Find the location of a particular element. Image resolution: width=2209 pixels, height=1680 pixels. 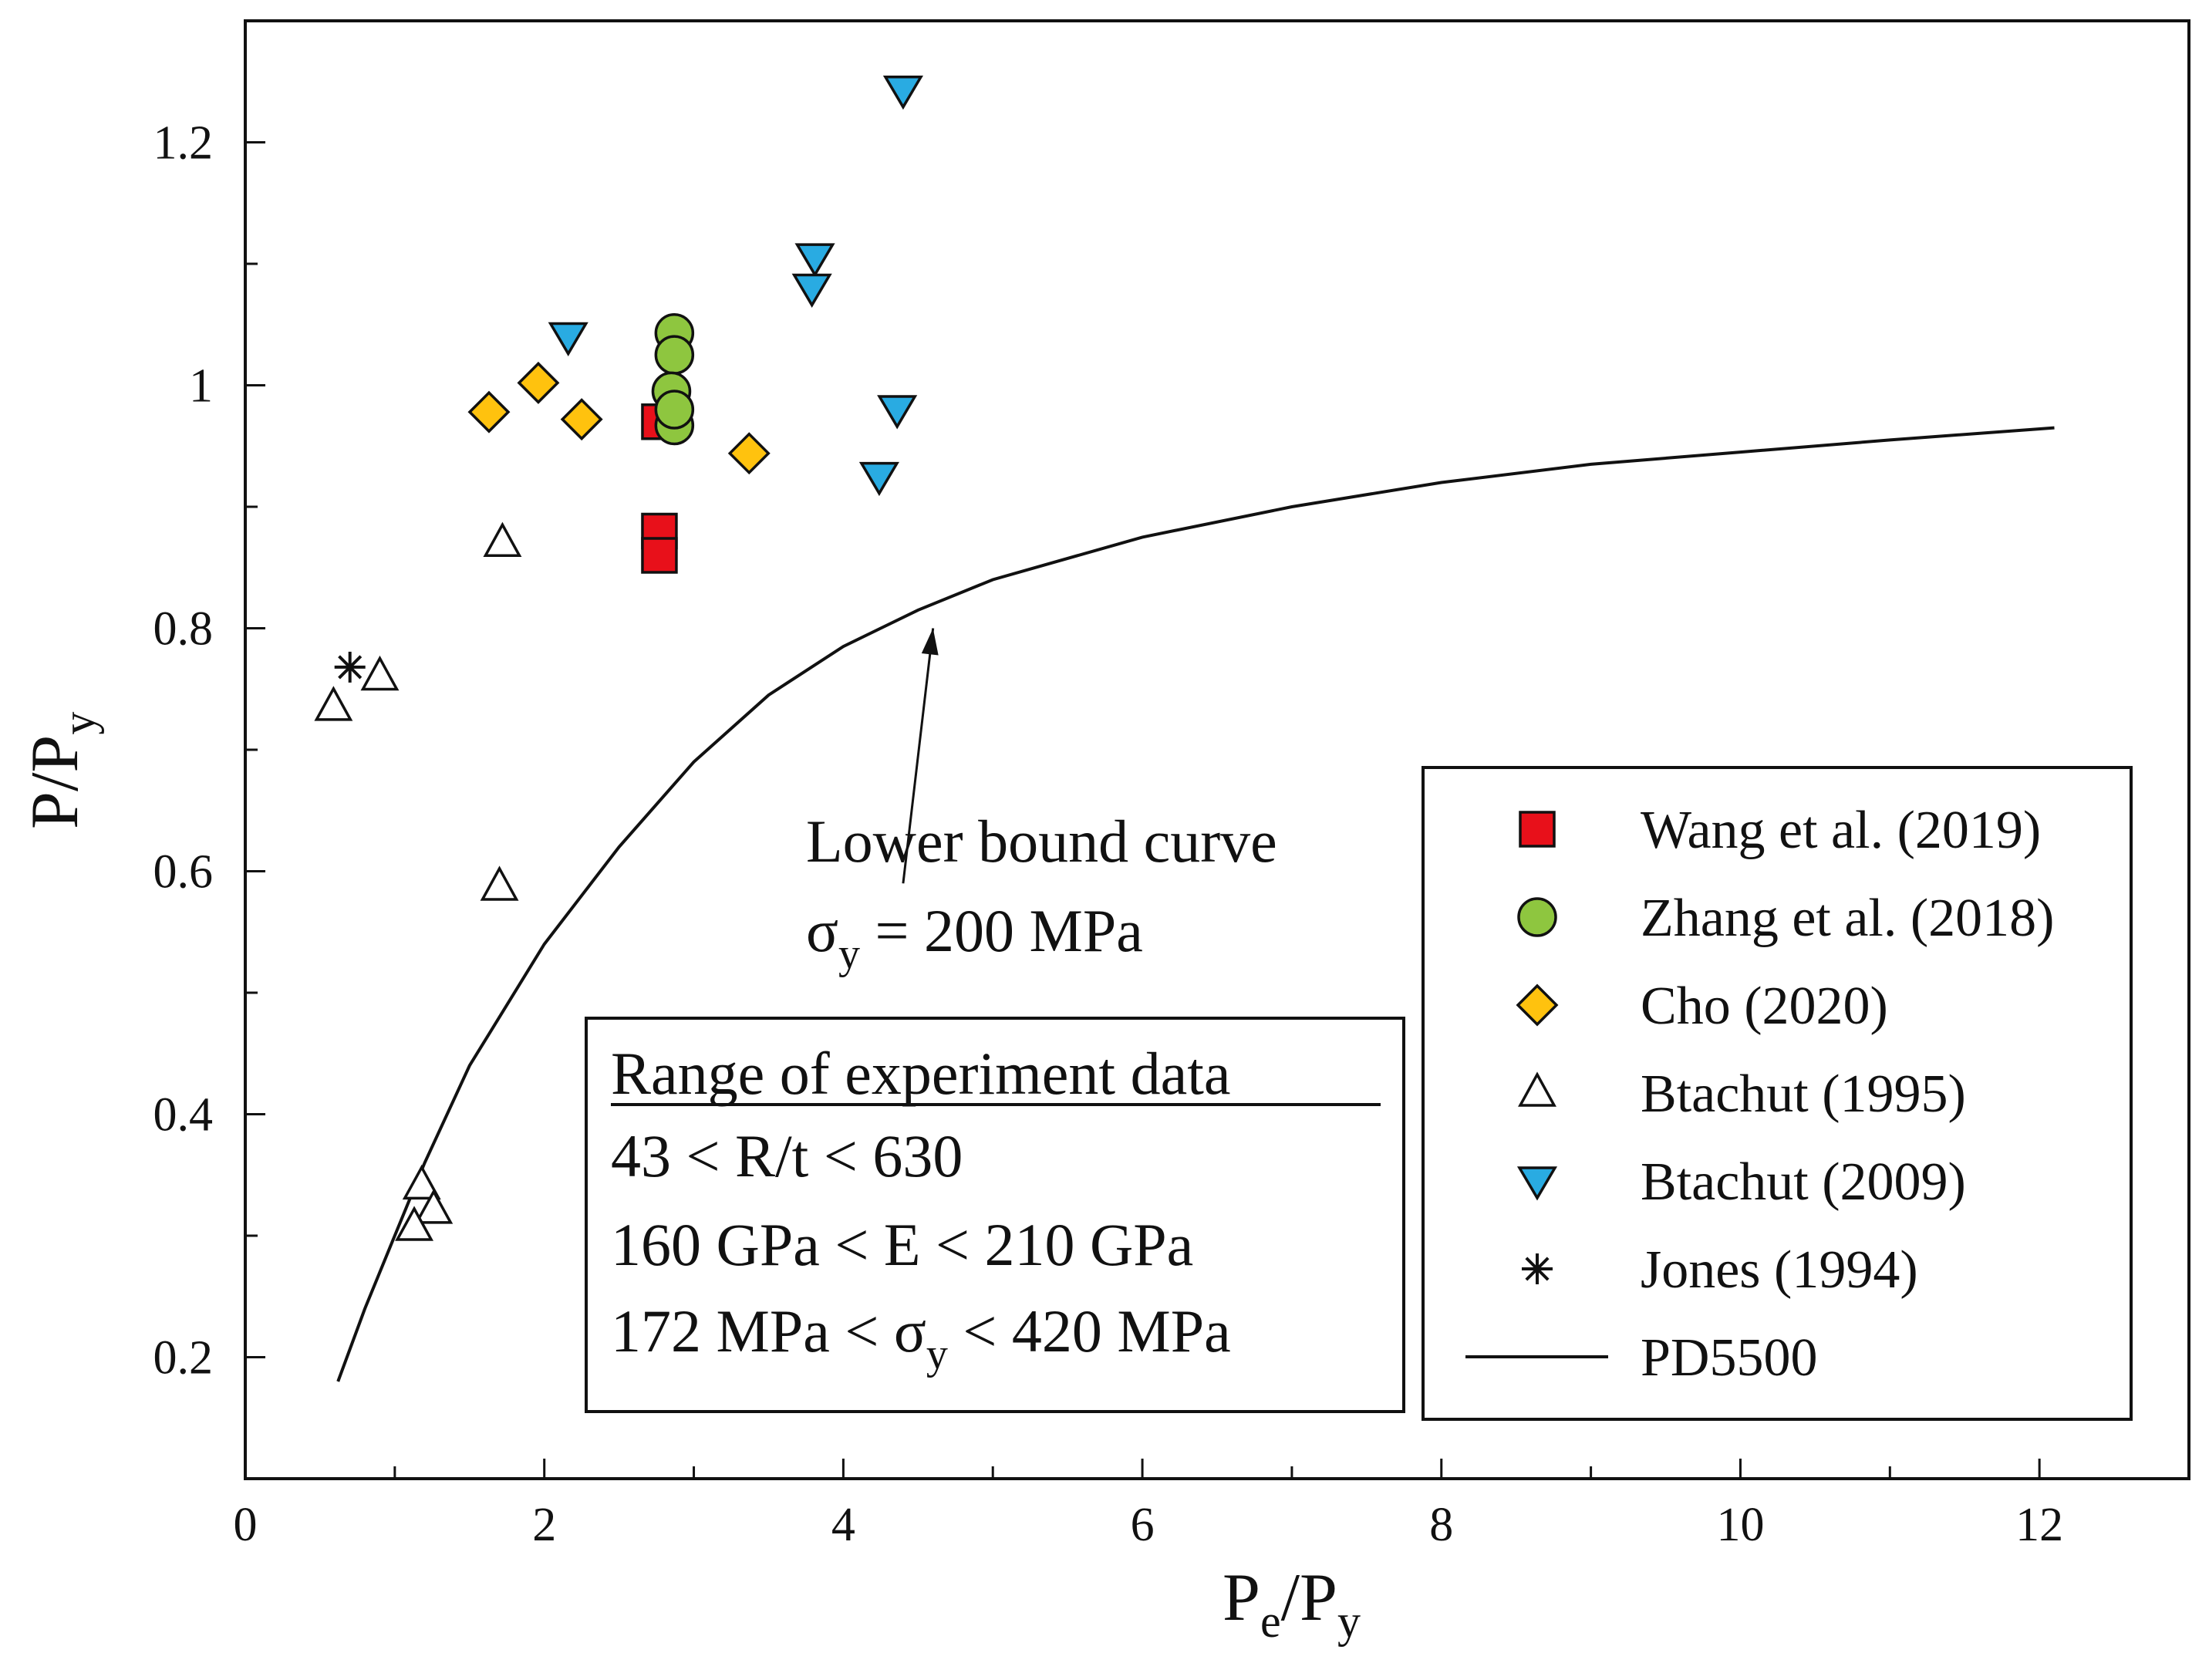

legend-item-jones-1994: Jones (1994) is located at coordinates (1720, 1270).